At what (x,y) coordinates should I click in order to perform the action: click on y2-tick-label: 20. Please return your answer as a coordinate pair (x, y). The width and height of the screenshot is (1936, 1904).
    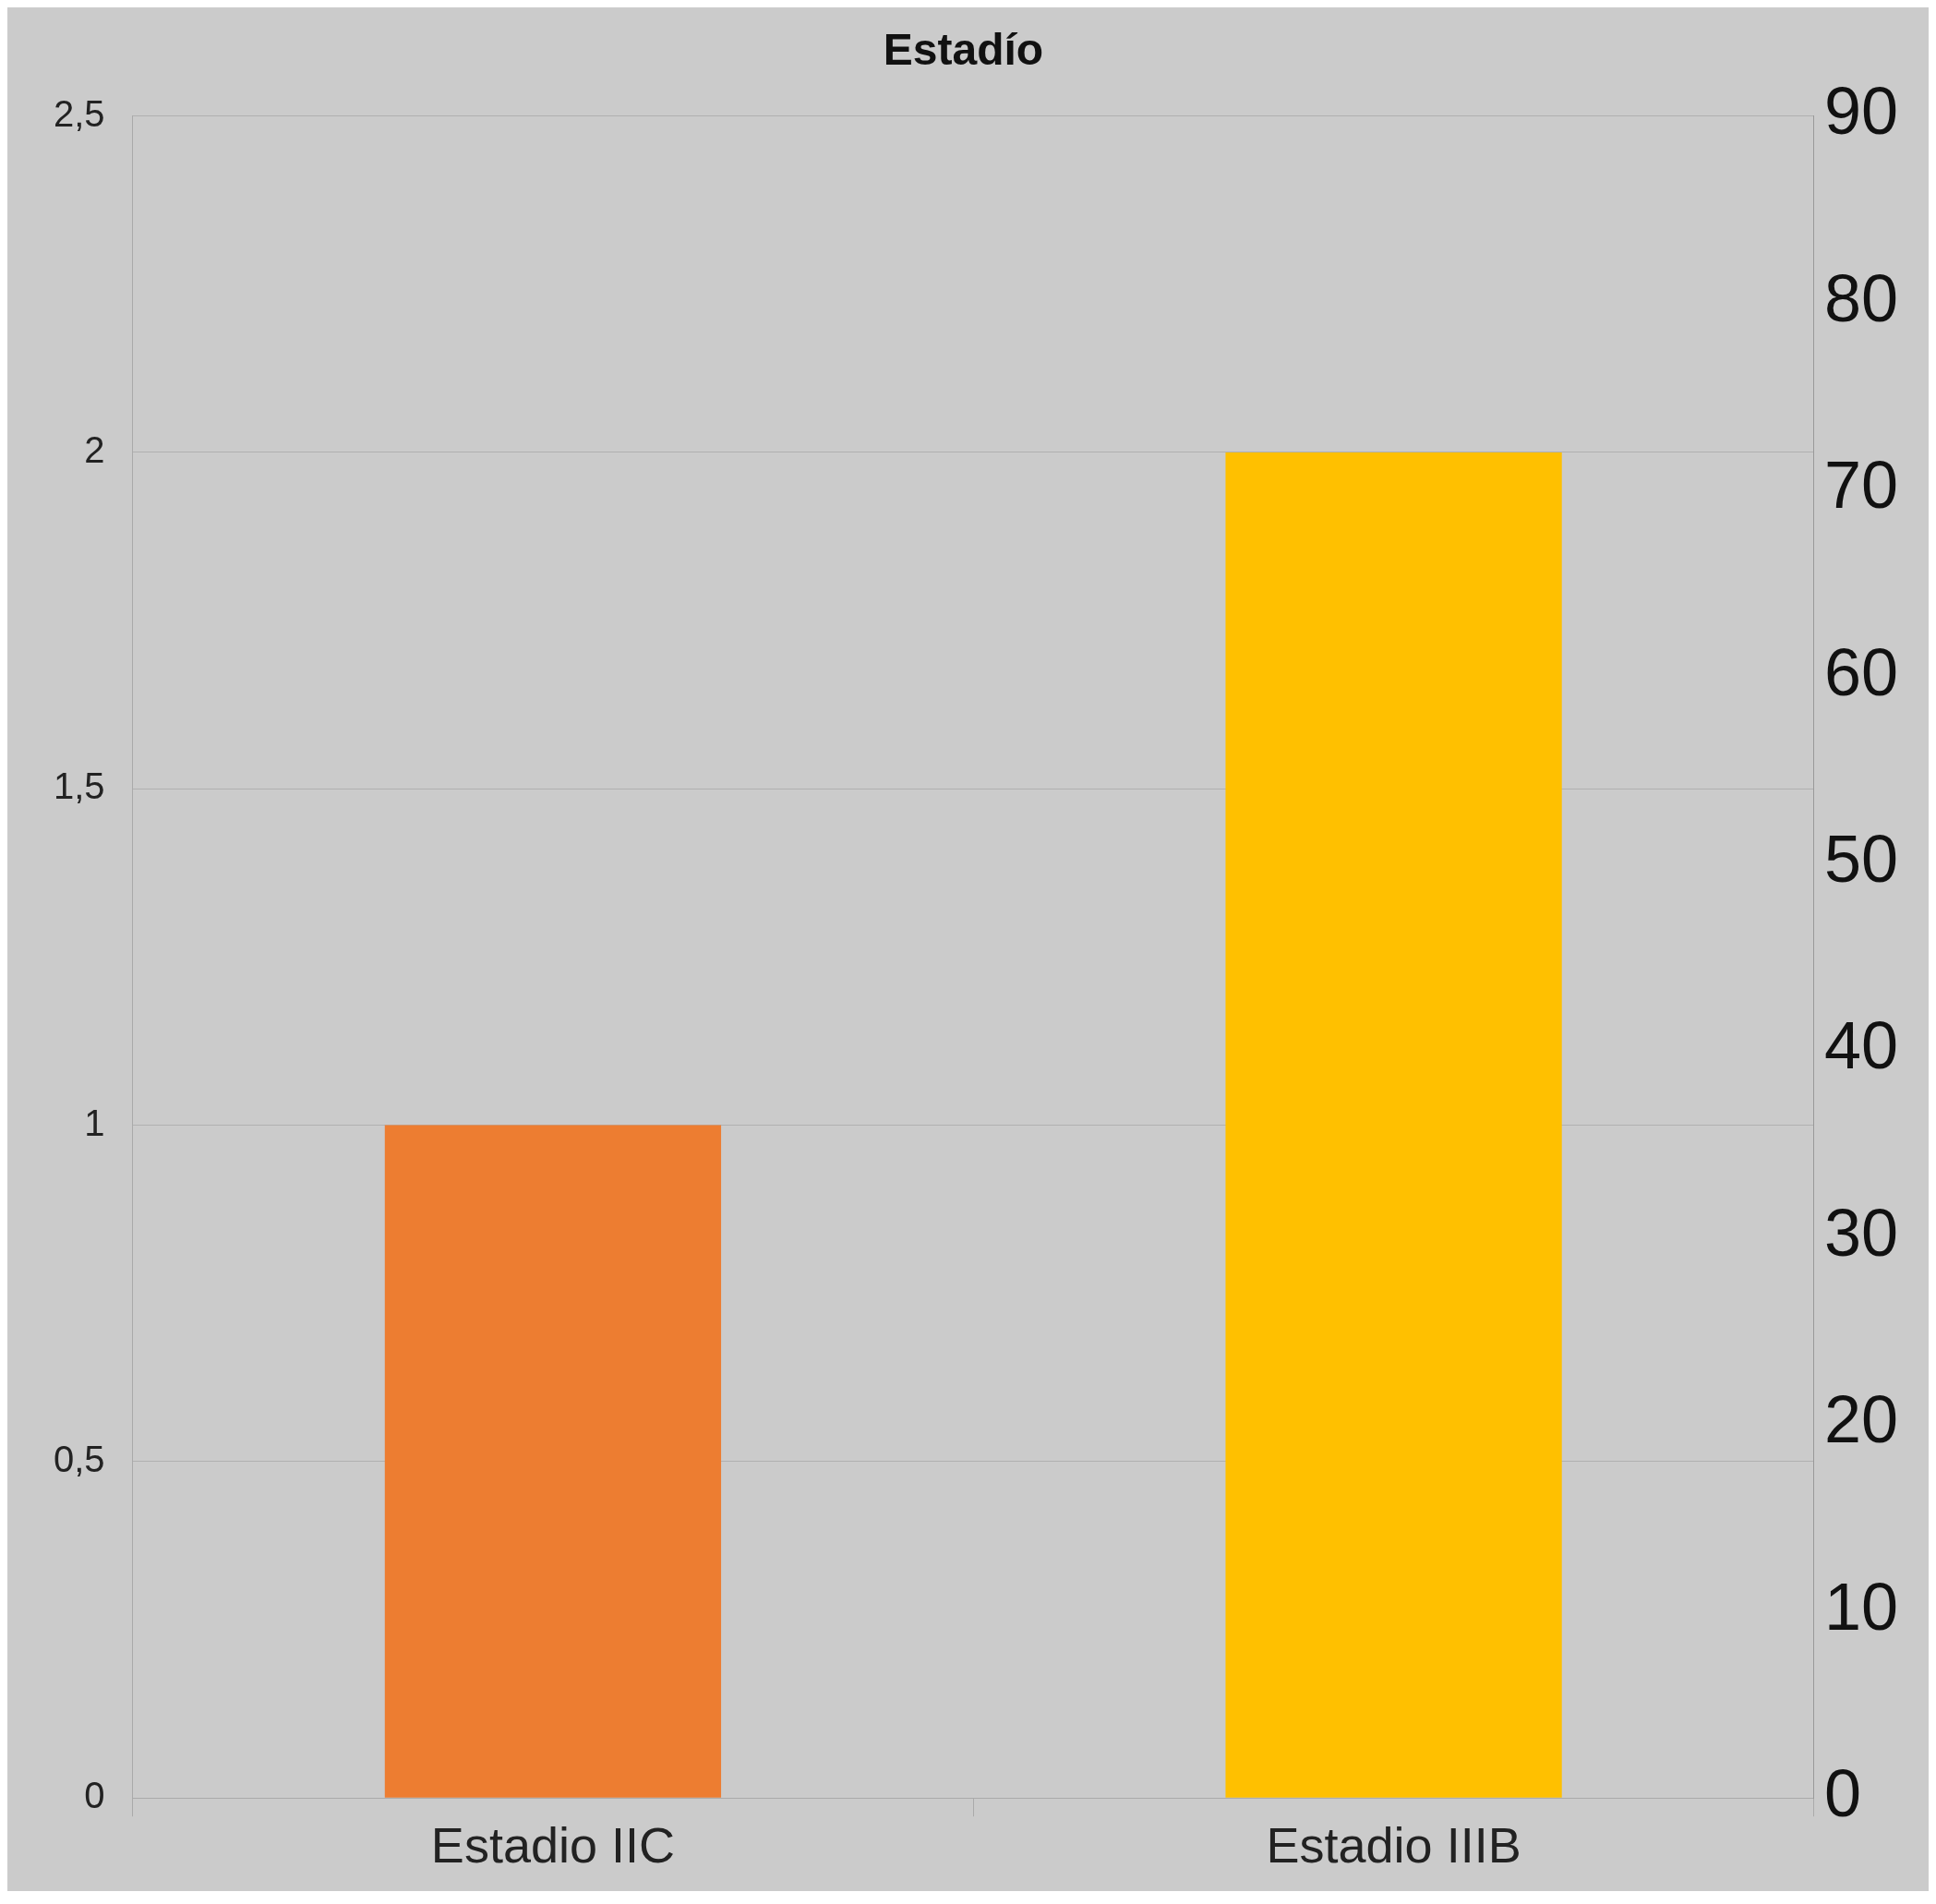
    Looking at the image, I should click on (1861, 1419).